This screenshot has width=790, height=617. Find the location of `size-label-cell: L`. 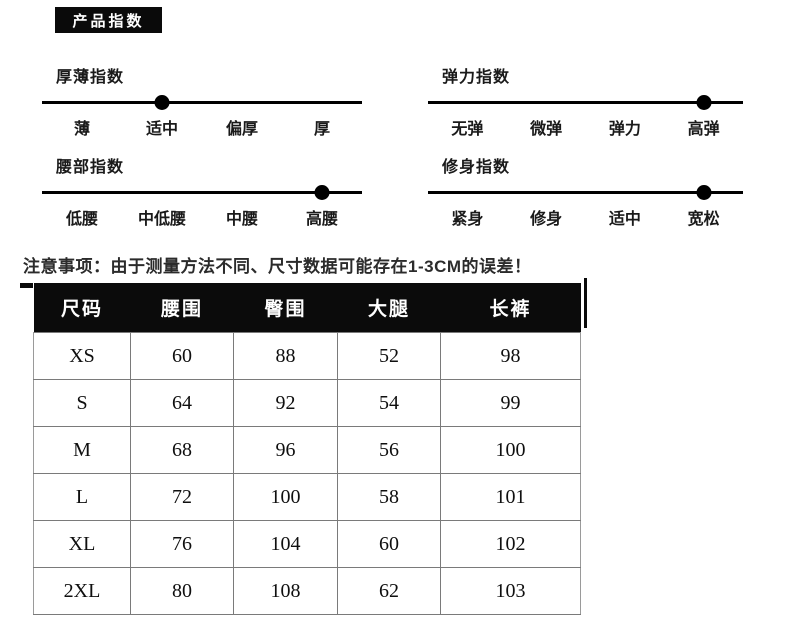

size-label-cell: L is located at coordinates (82, 497).